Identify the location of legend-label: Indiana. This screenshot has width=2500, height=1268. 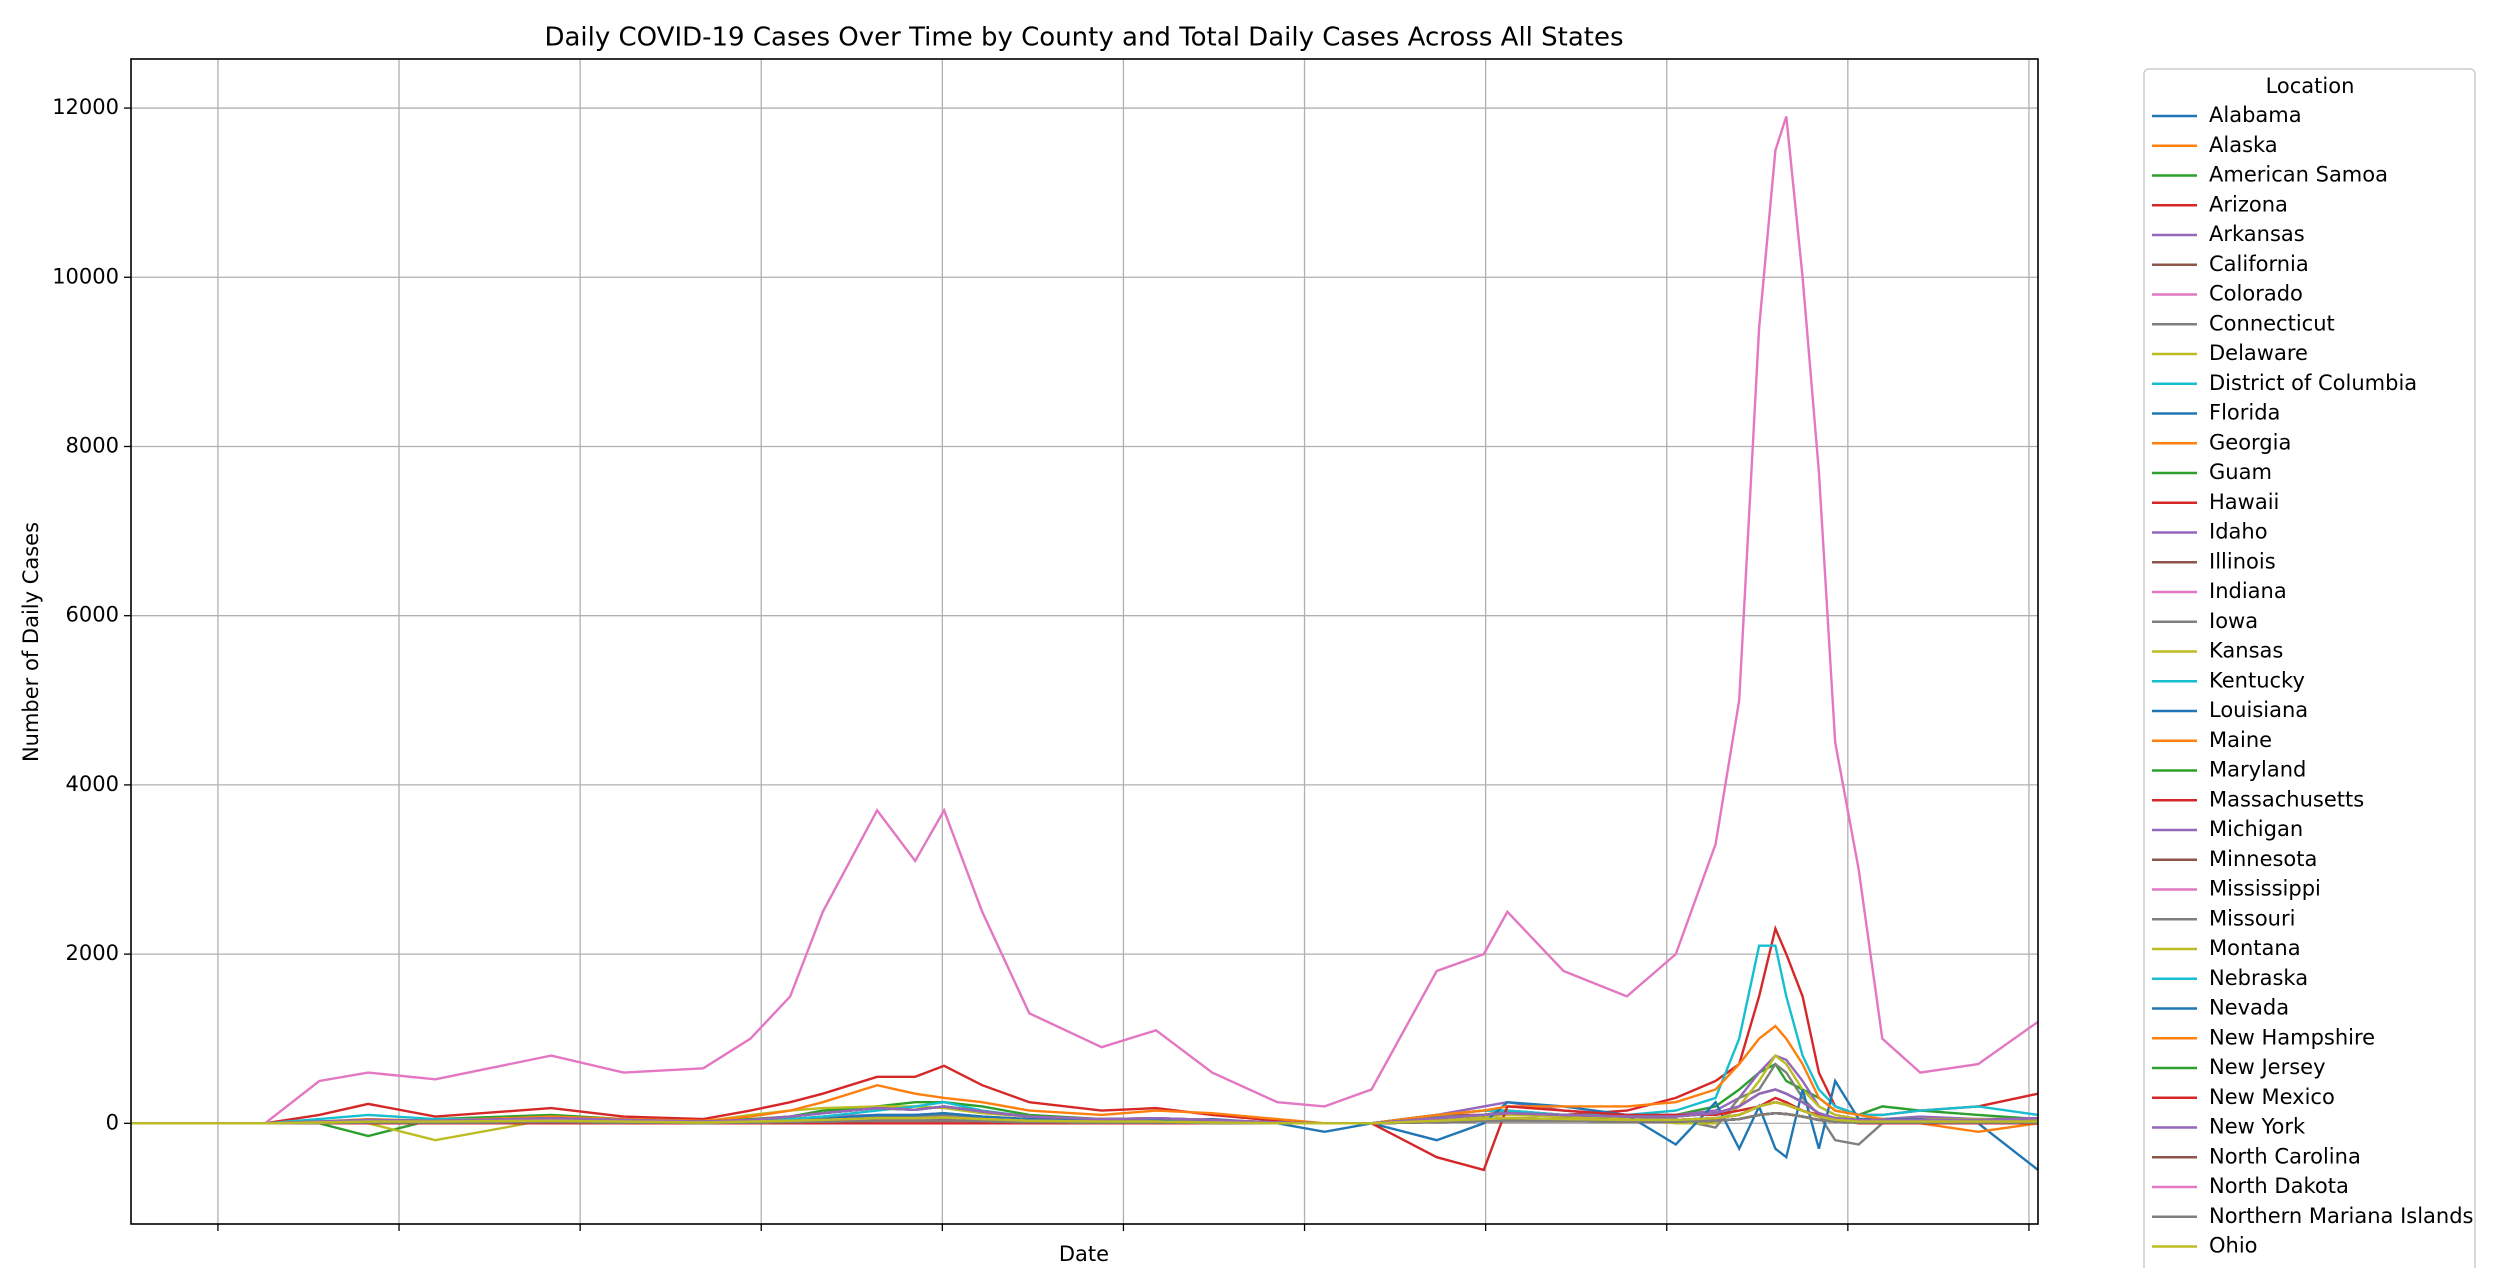
(2248, 591).